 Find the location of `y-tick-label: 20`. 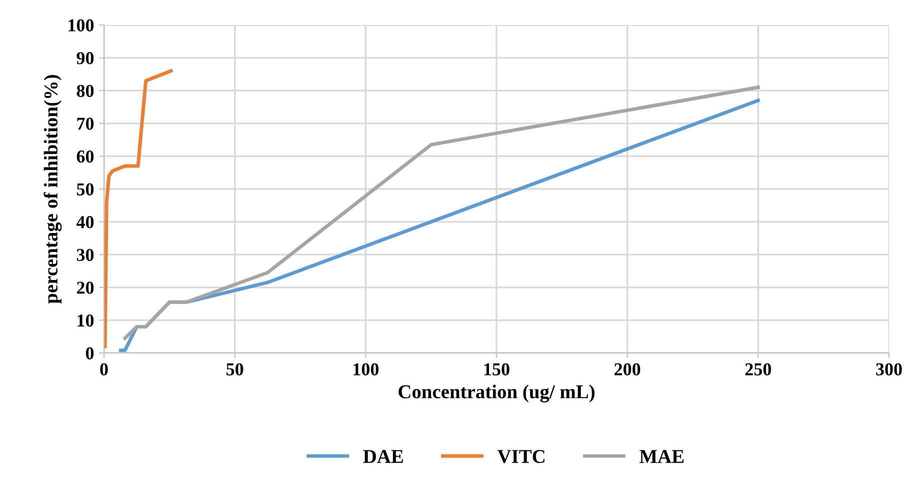

y-tick-label: 20 is located at coordinates (85, 288).